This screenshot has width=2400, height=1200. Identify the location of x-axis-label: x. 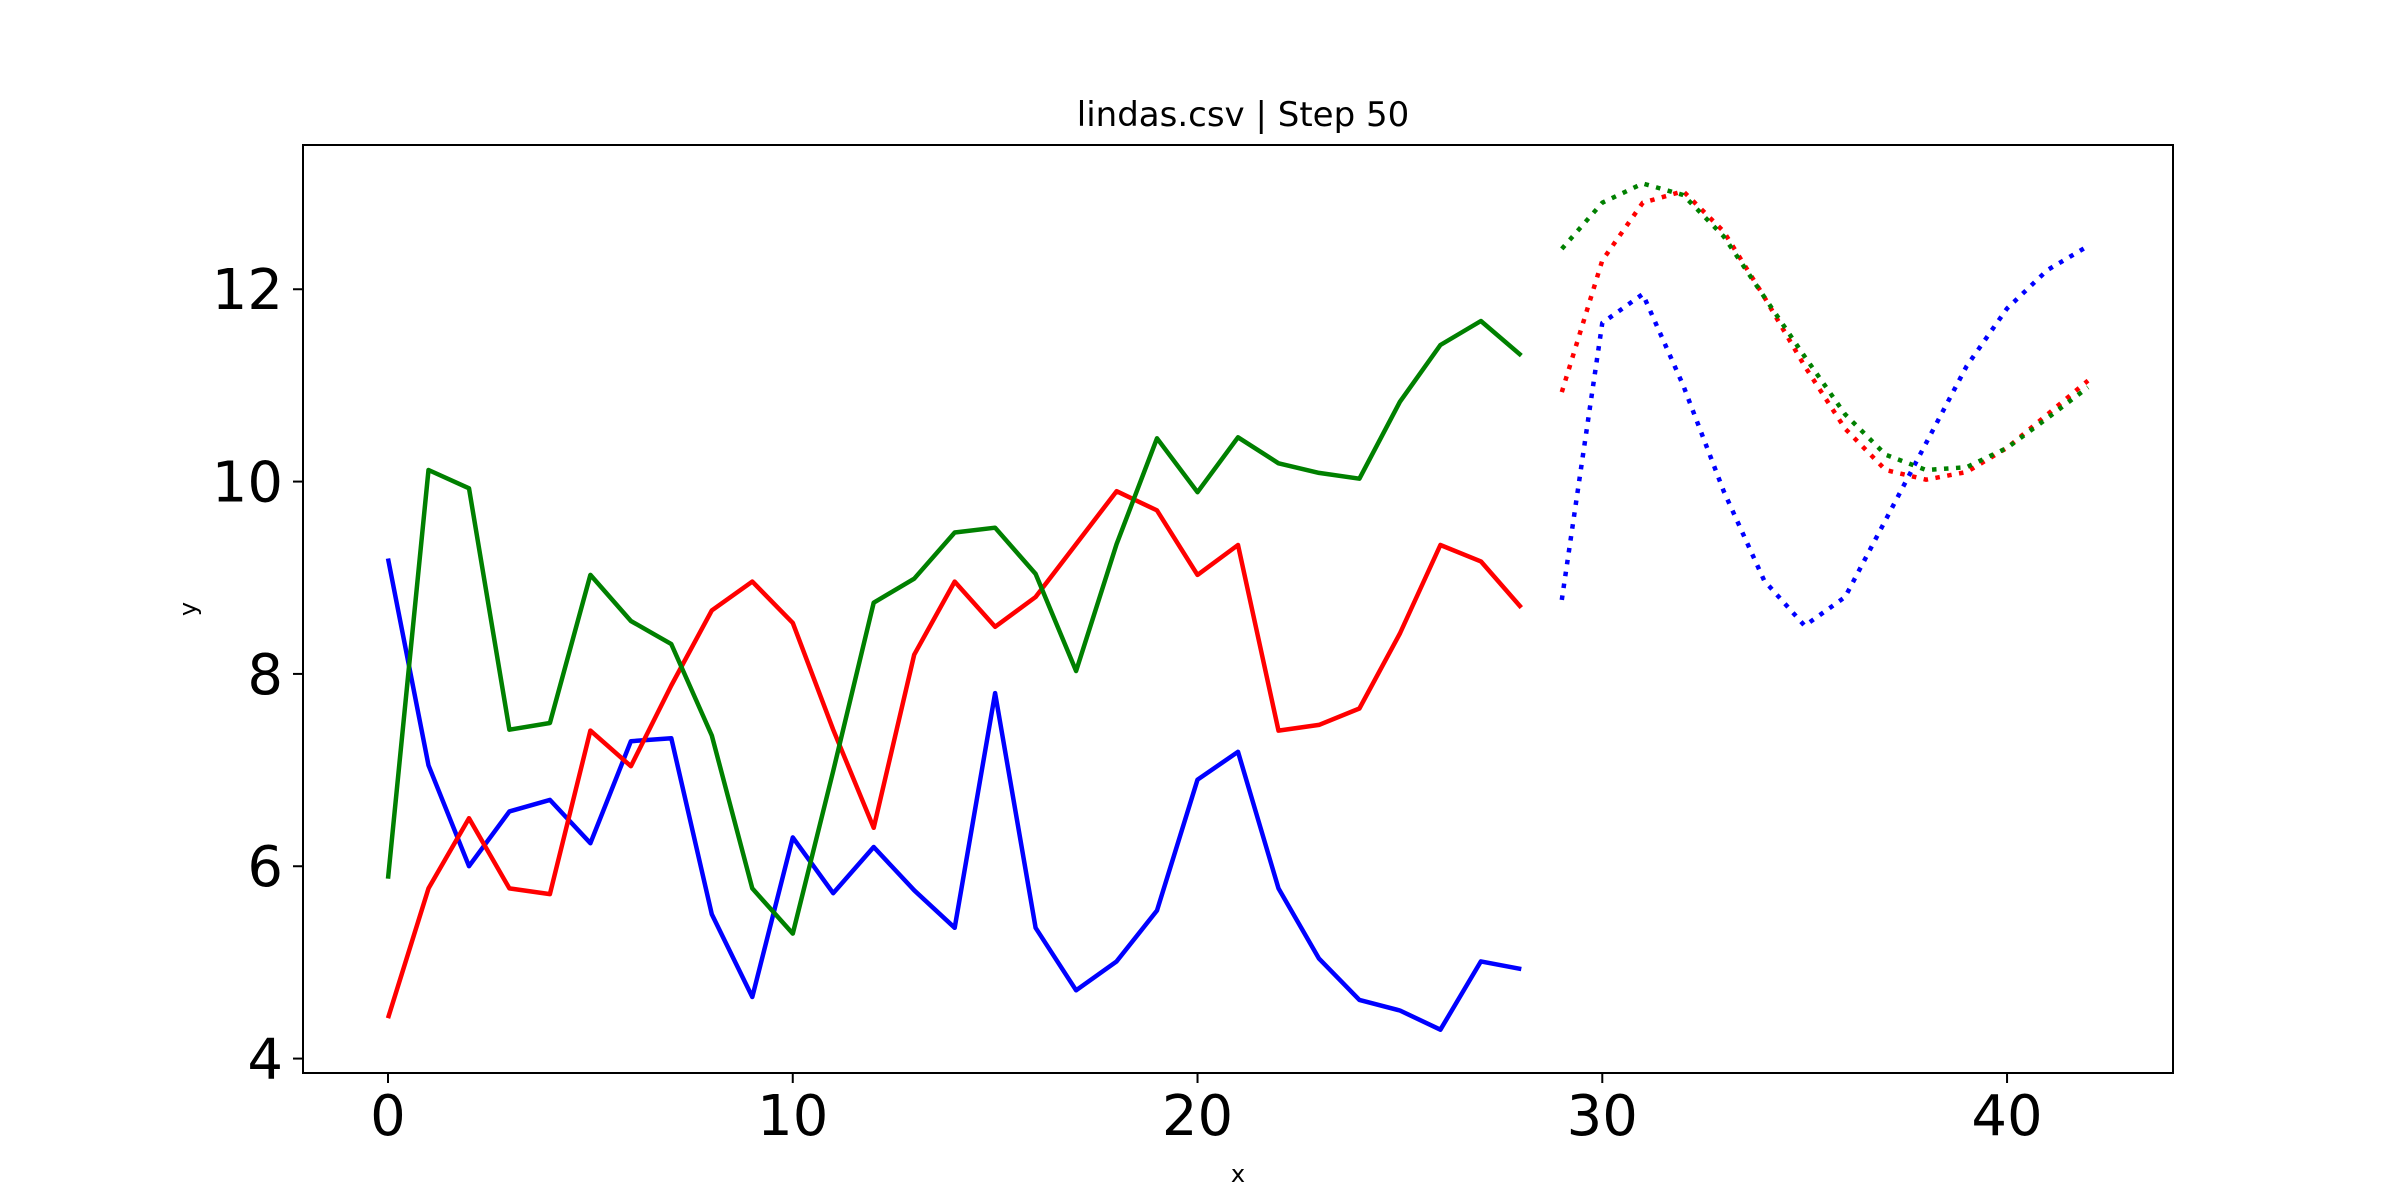
(1238, 1174).